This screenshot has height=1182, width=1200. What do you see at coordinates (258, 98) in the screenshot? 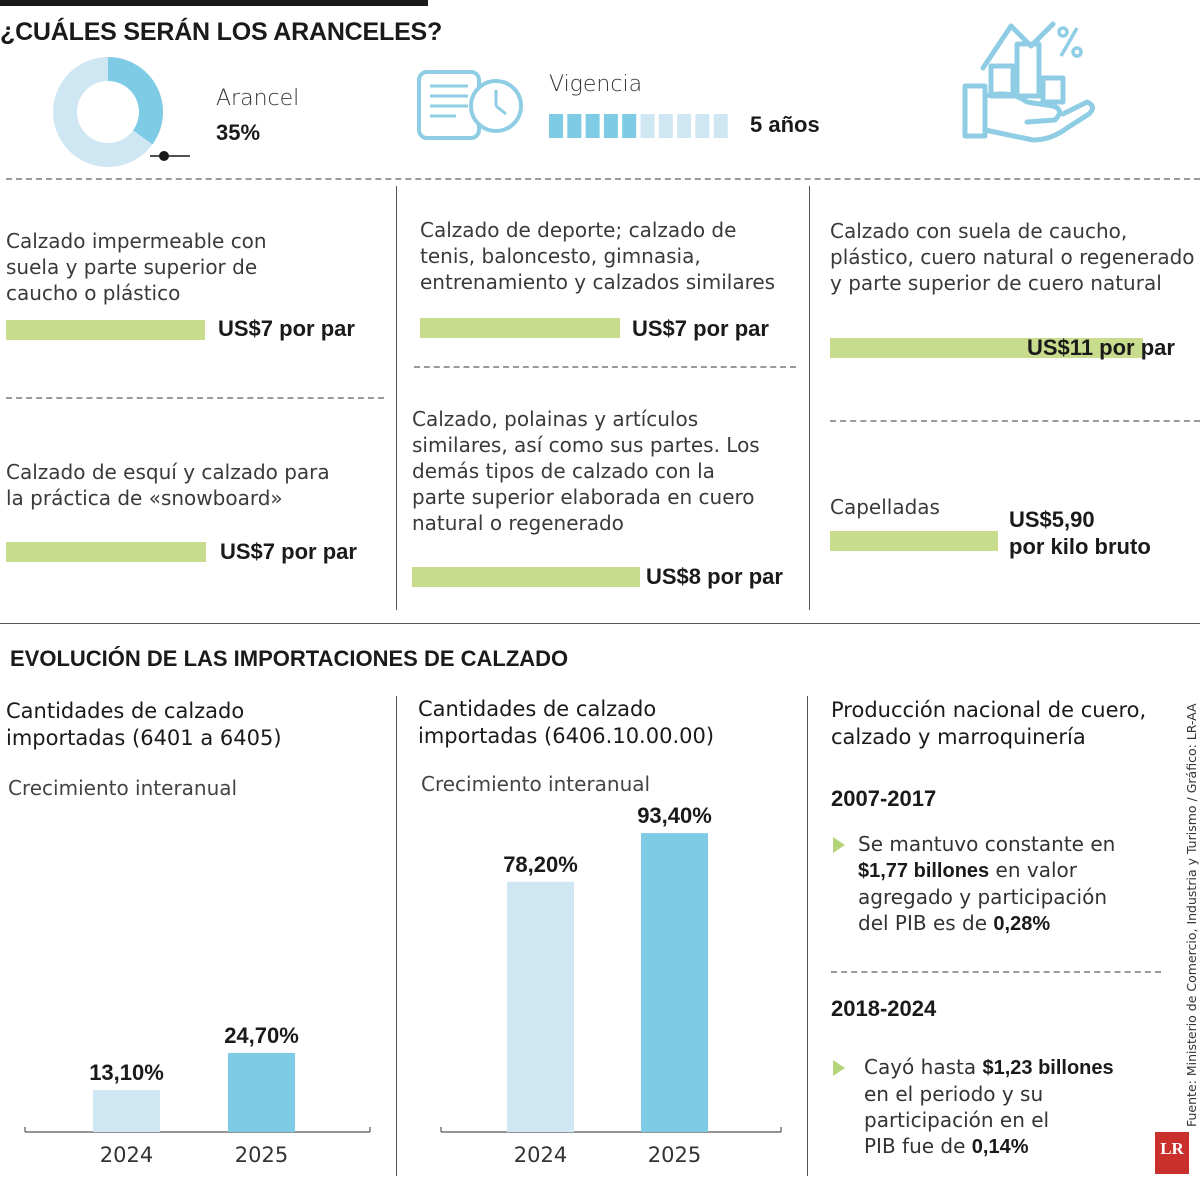
I see `arancel-label: Arancel` at bounding box center [258, 98].